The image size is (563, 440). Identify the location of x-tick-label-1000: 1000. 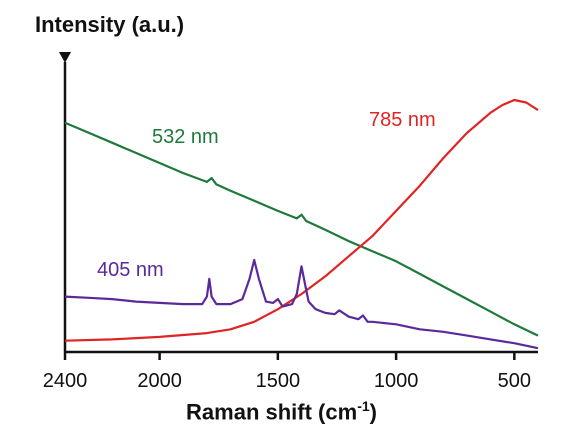
(396, 381).